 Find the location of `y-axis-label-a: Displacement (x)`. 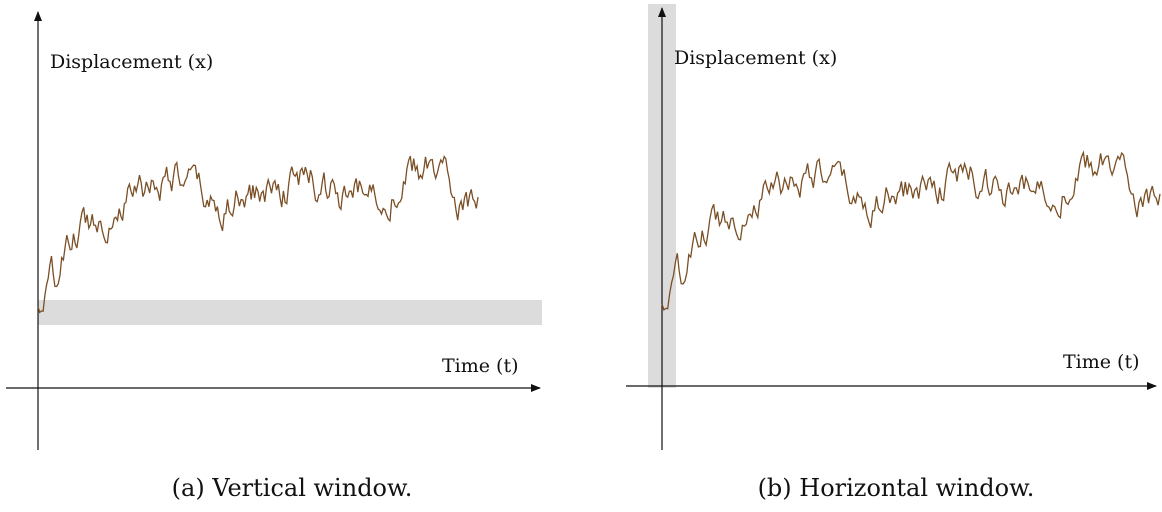

y-axis-label-a: Displacement (x) is located at coordinates (131, 62).